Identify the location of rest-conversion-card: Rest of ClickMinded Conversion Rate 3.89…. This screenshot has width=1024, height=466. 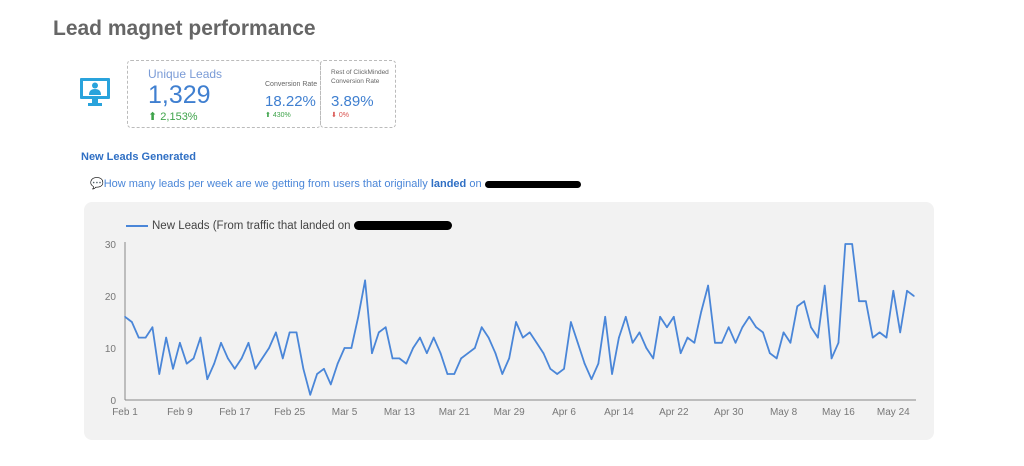
(358, 94).